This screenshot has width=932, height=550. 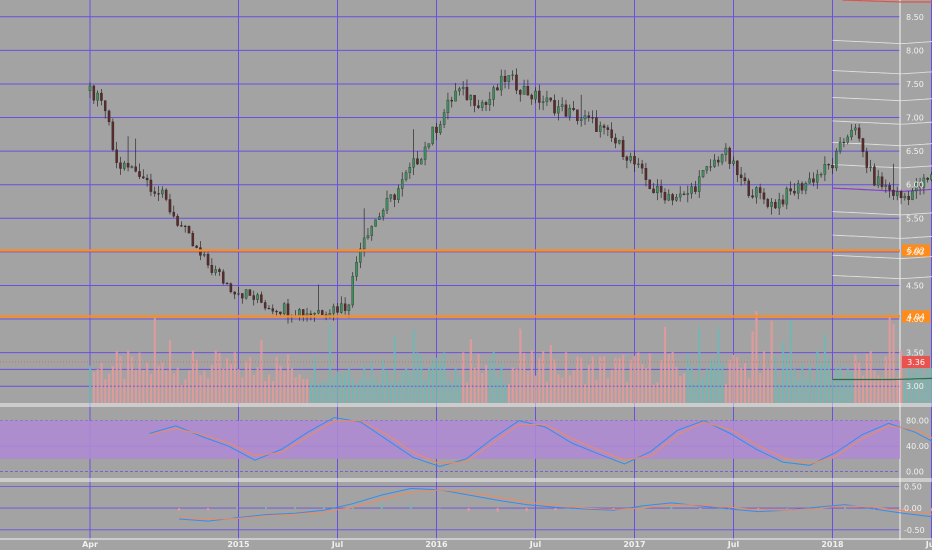 What do you see at coordinates (916, 251) in the screenshot?
I see `level-label: 5.02` at bounding box center [916, 251].